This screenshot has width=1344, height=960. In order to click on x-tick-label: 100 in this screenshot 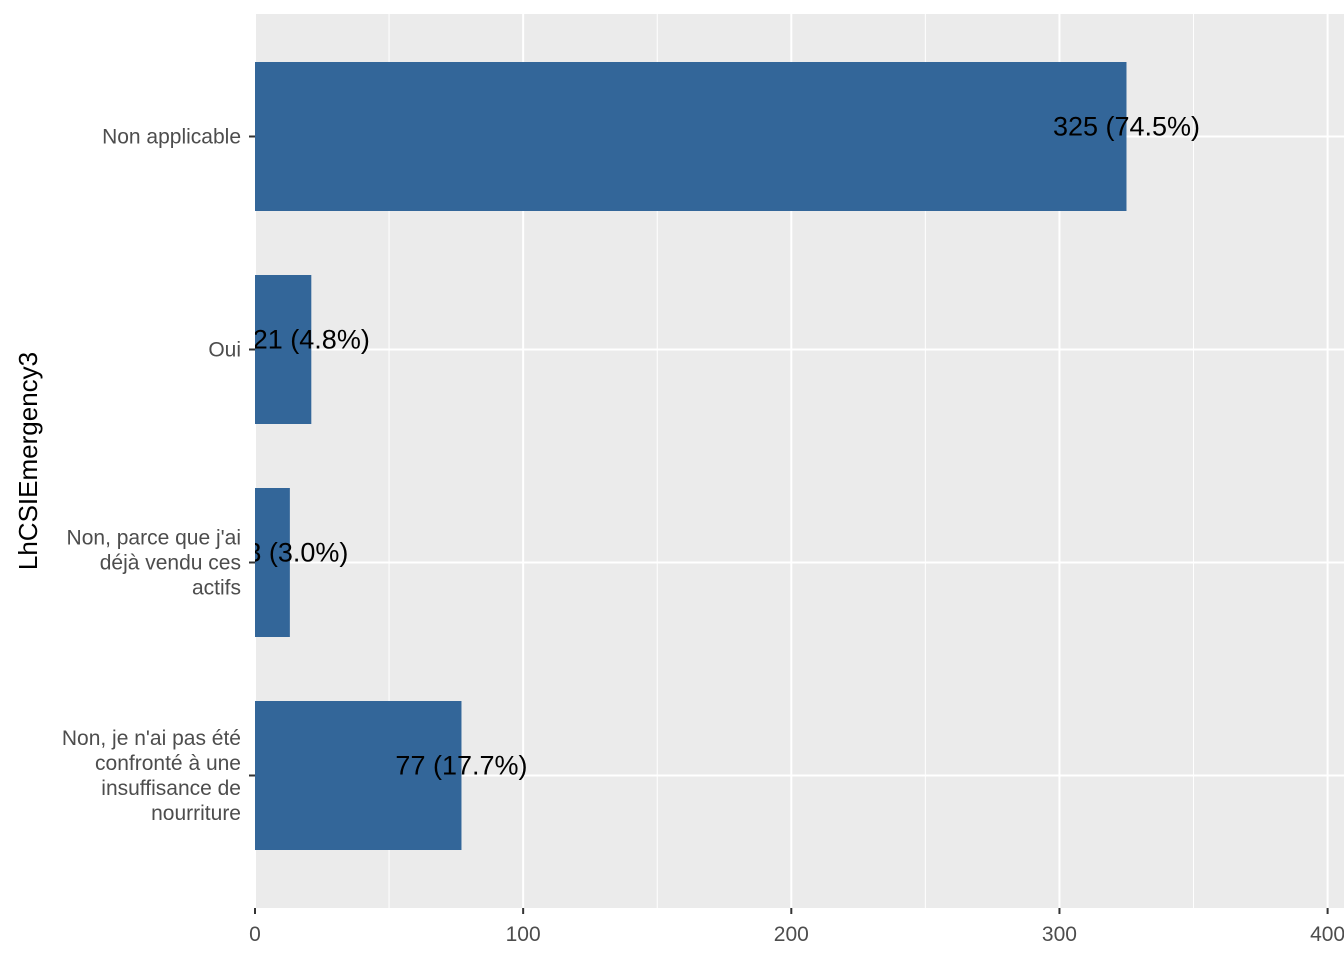, I will do `click(523, 934)`.